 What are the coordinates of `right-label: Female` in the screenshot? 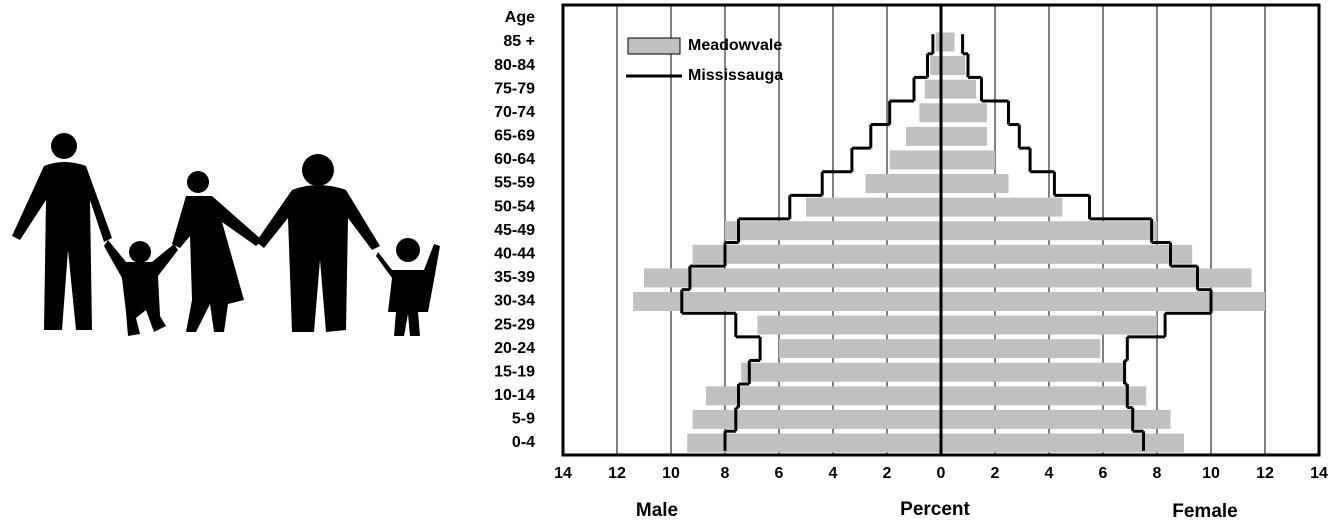 It's located at (1204, 511).